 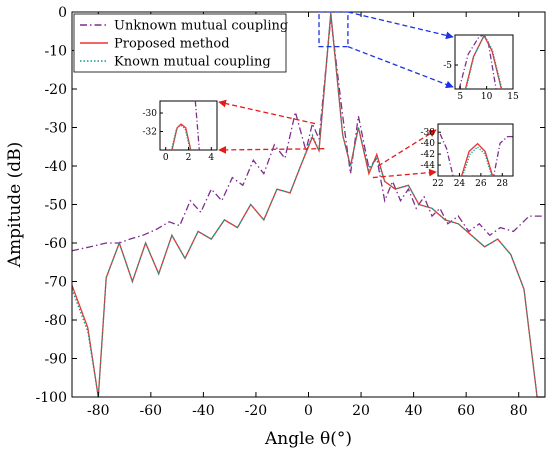 I want to click on y-tick-label: -50, so click(x=55, y=206).